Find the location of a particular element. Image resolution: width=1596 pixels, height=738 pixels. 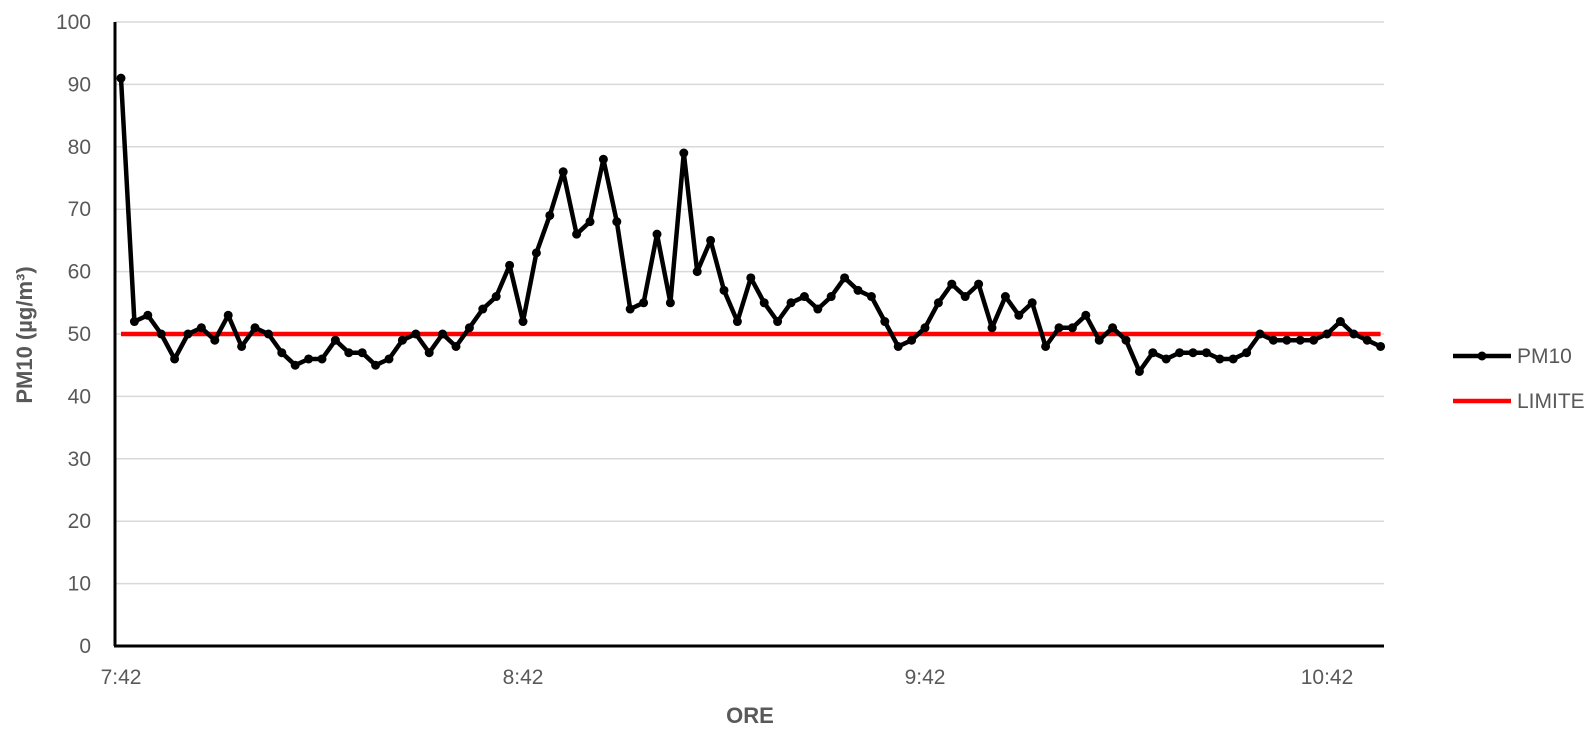

legend-marker-pm10 is located at coordinates (1482, 356).